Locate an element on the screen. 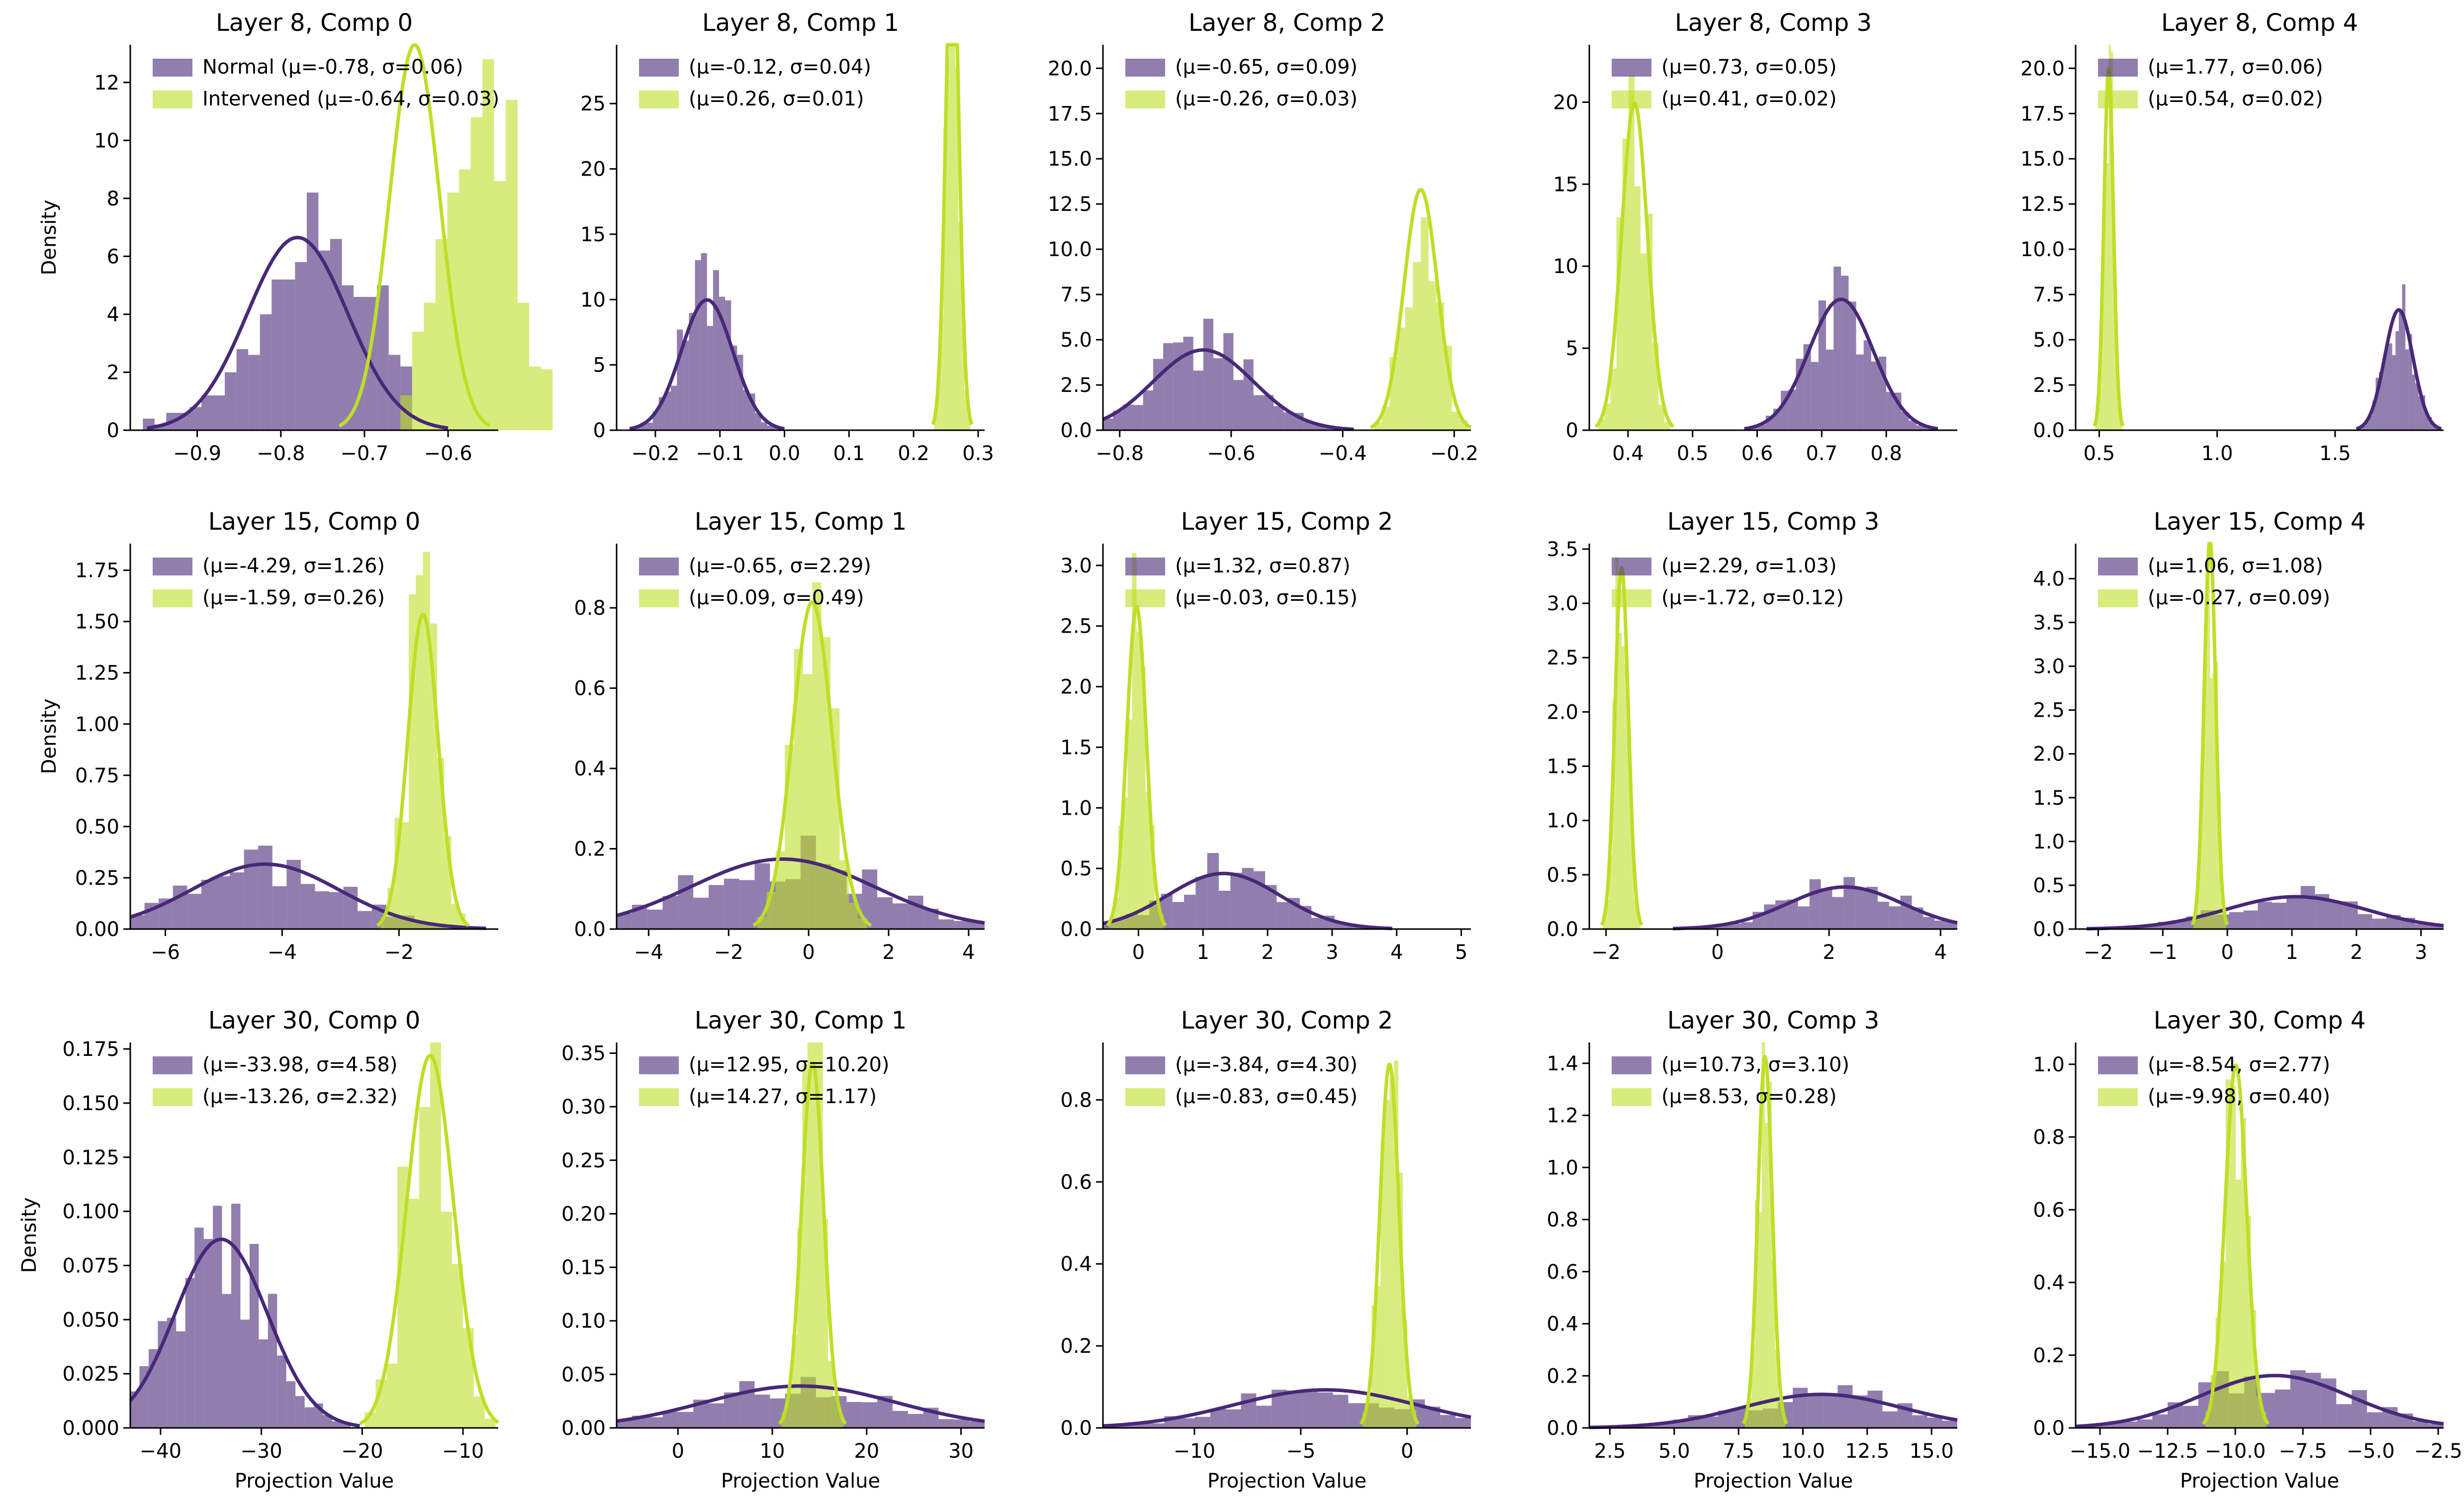 Image resolution: width=2464 pixels, height=1504 pixels. legend-label-intervened: (μ=-0.03, σ=0.15) is located at coordinates (1266, 597).